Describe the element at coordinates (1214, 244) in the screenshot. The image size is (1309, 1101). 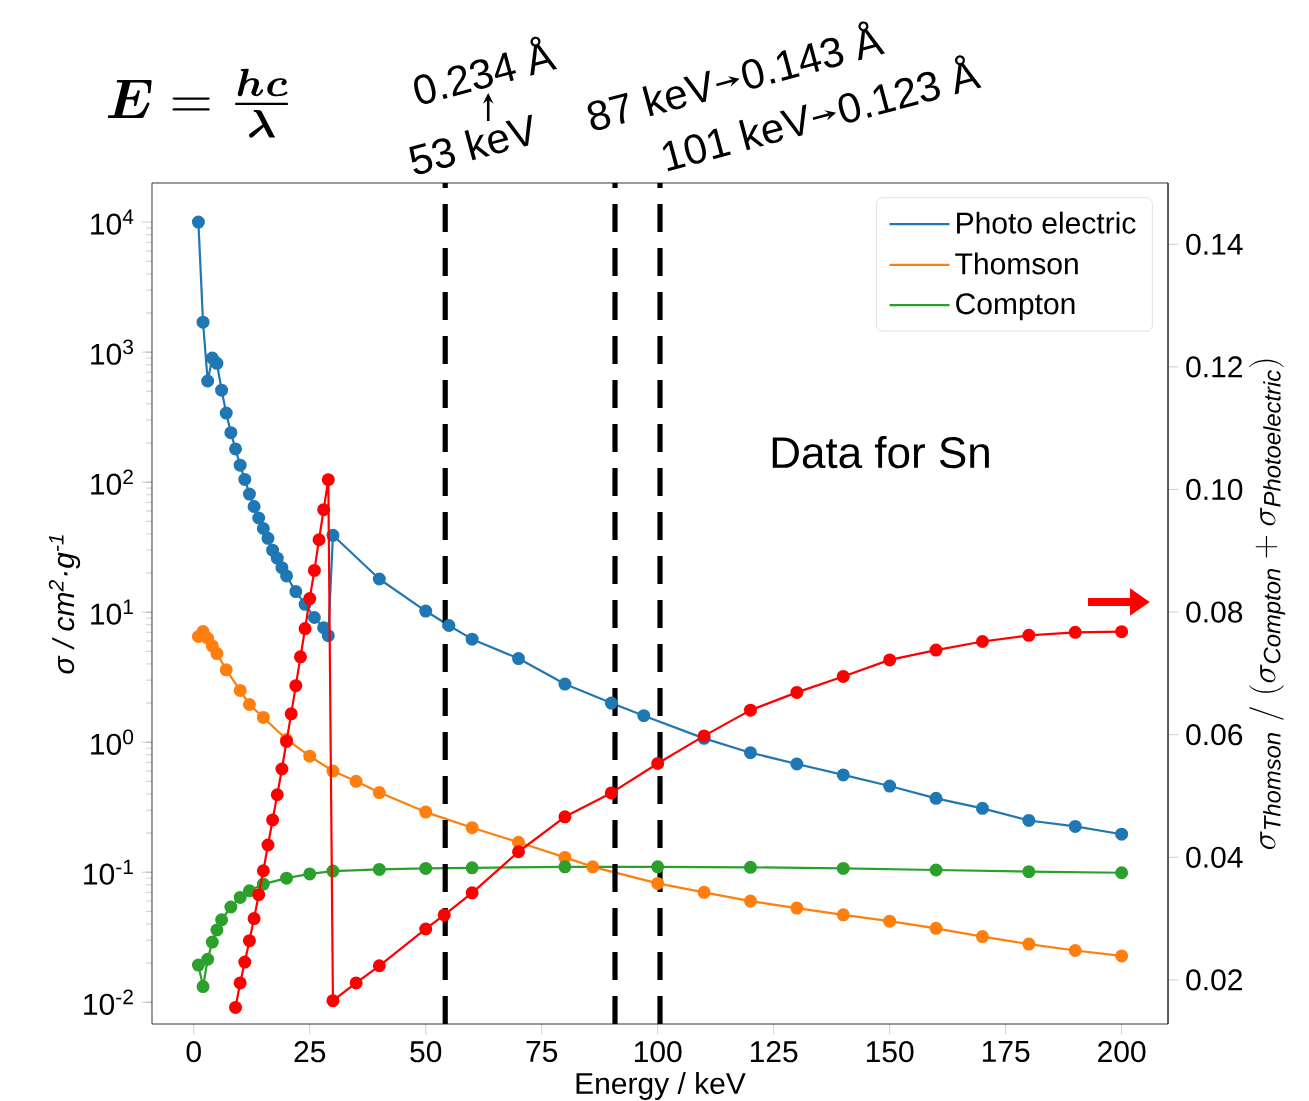
I see `y2-tick-label: 0.14` at that location.